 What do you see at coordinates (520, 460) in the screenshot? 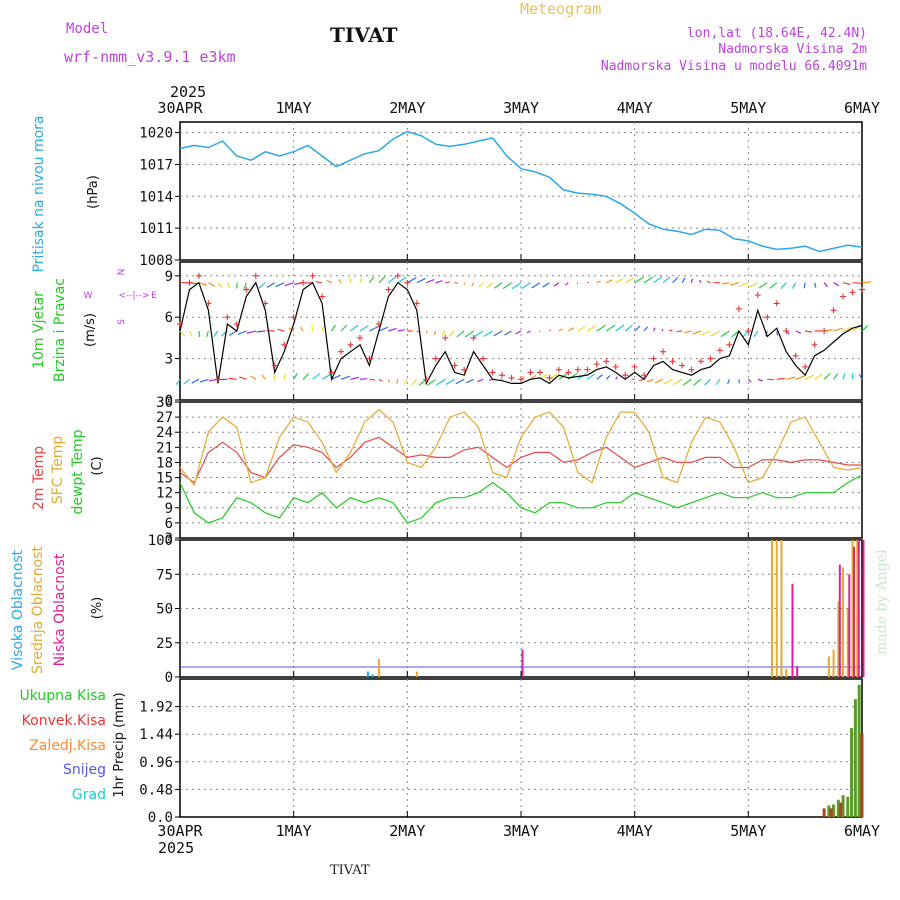
I see `temp-2m-line` at bounding box center [520, 460].